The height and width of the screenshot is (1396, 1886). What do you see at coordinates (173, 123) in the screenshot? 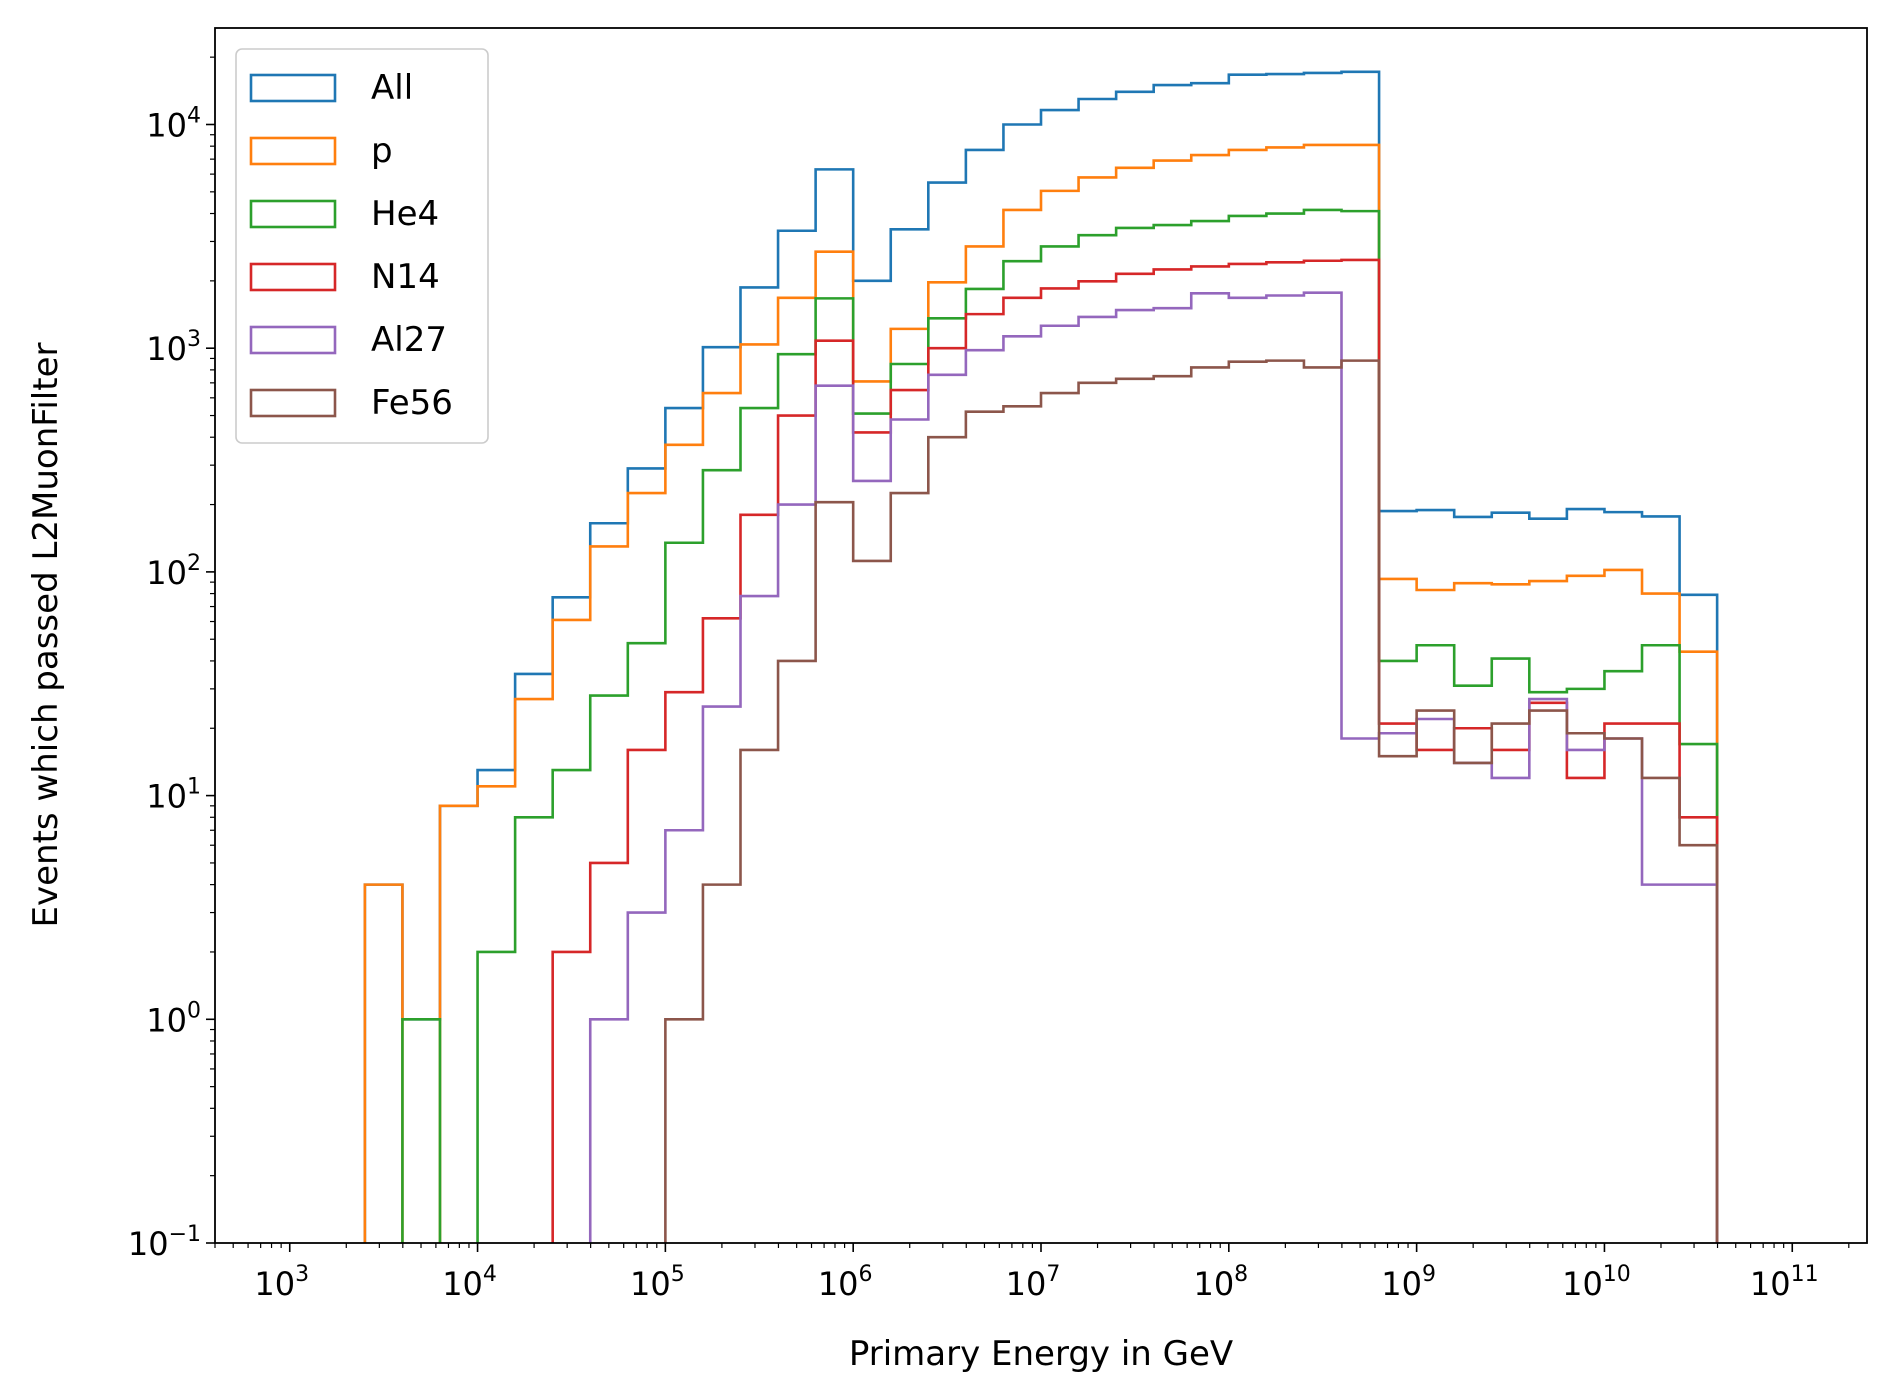
I see `y-tick-label: 10⁴` at bounding box center [173, 123].